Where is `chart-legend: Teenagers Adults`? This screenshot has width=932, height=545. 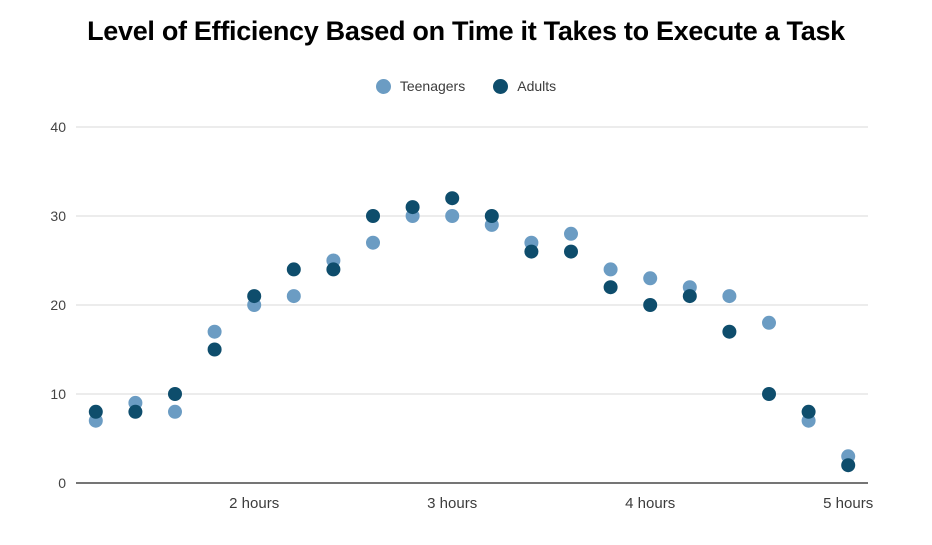 chart-legend: Teenagers Adults is located at coordinates (466, 86).